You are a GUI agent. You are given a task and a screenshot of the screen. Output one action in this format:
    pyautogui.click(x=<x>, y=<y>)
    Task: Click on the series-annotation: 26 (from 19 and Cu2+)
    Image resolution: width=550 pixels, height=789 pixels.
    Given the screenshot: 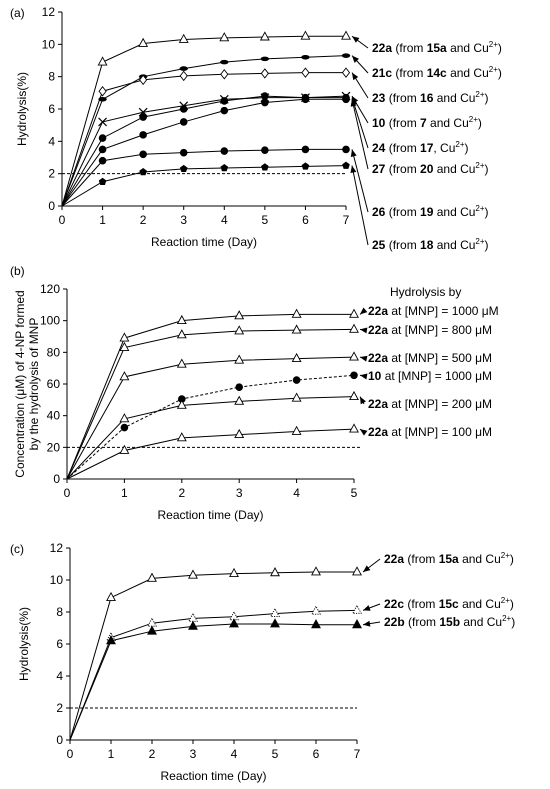 What is the action you would take?
    pyautogui.click(x=430, y=211)
    